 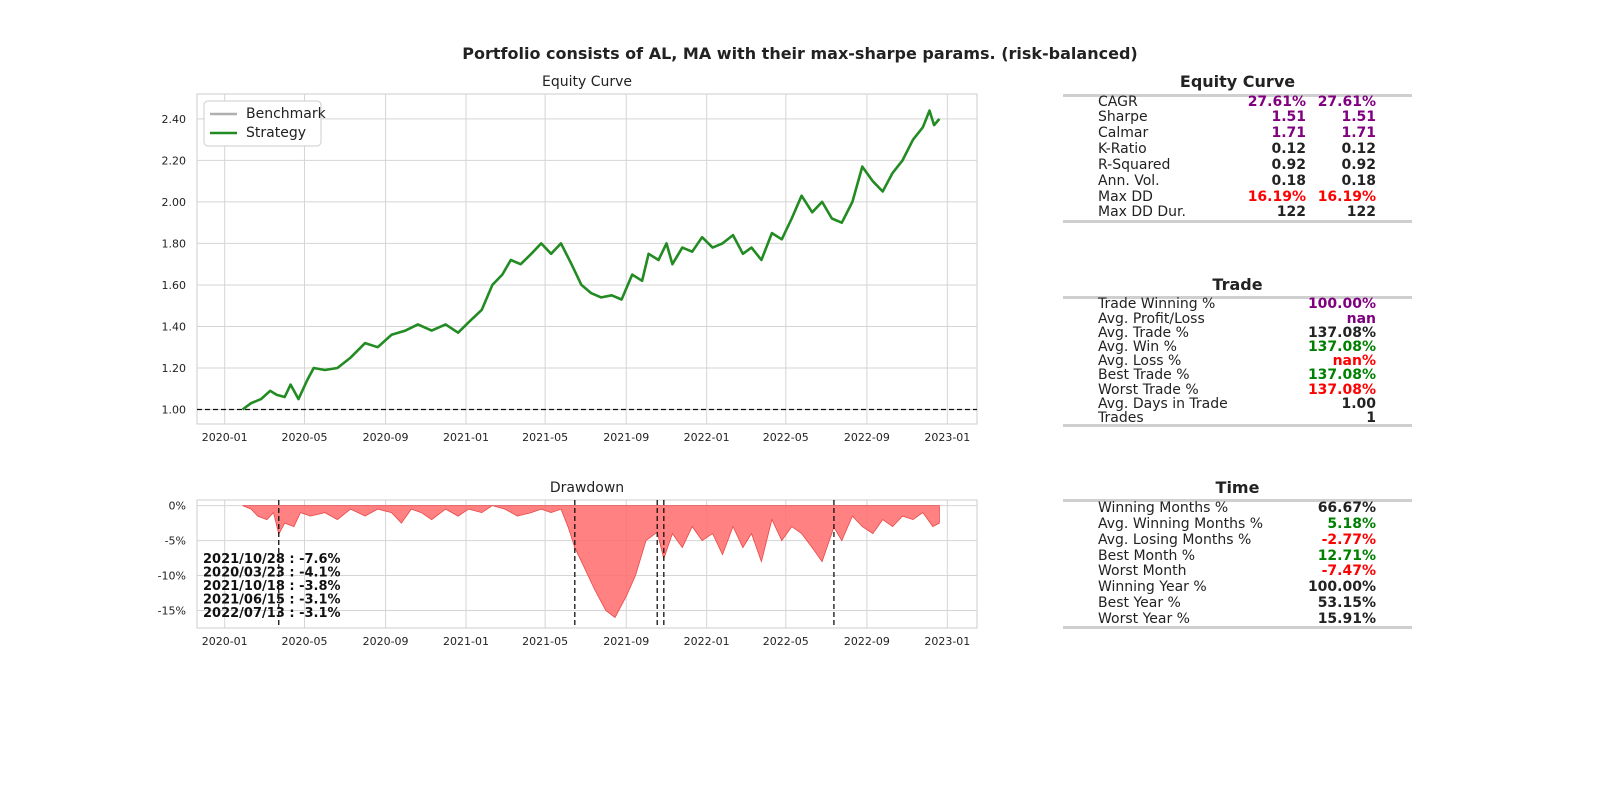 I want to click on table-row: Best Year % 53.15%, so click(x=1237, y=603).